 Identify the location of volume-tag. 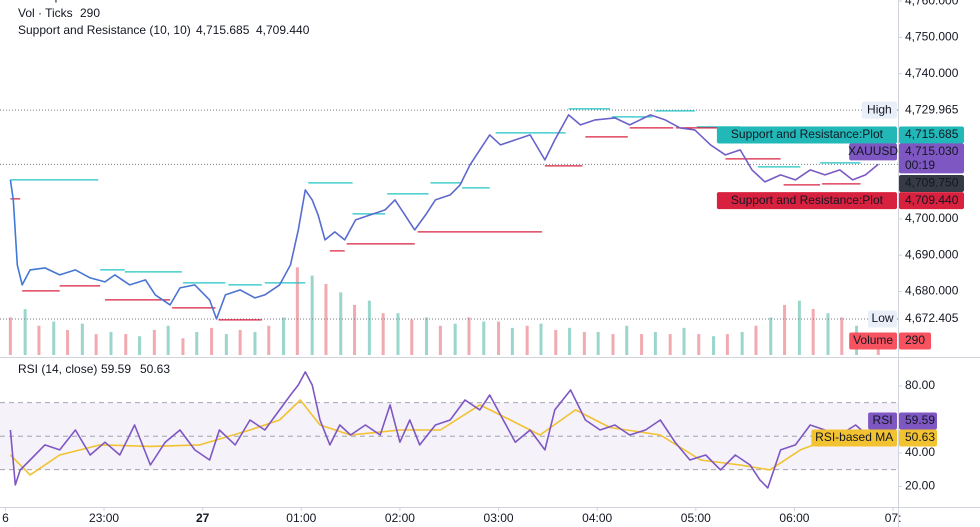
(915, 341).